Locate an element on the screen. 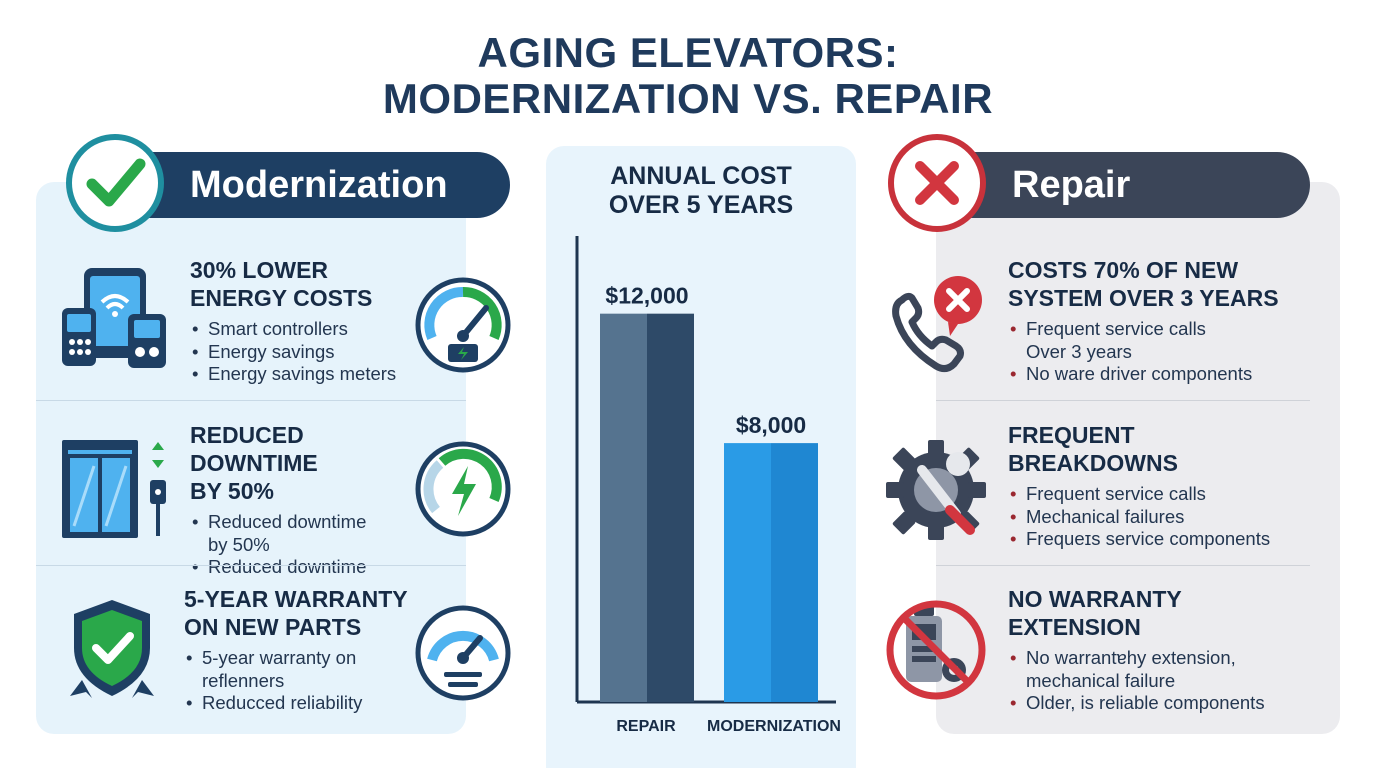  list-item: mechanical failure is located at coordinates (1101, 680).